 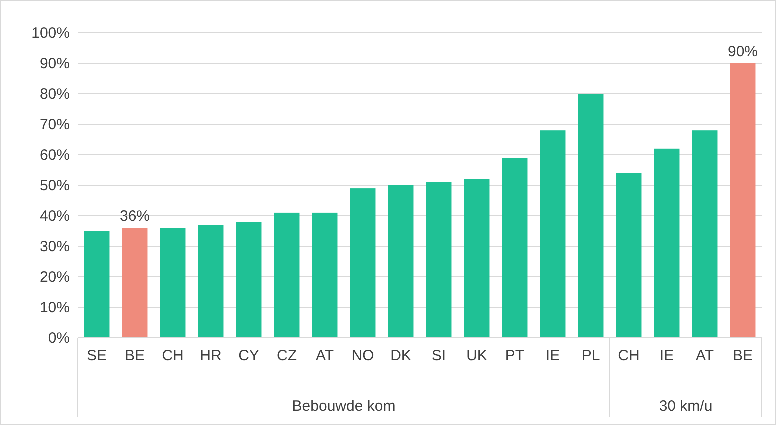 What do you see at coordinates (55, 247) in the screenshot?
I see `y-tick-label: 30%` at bounding box center [55, 247].